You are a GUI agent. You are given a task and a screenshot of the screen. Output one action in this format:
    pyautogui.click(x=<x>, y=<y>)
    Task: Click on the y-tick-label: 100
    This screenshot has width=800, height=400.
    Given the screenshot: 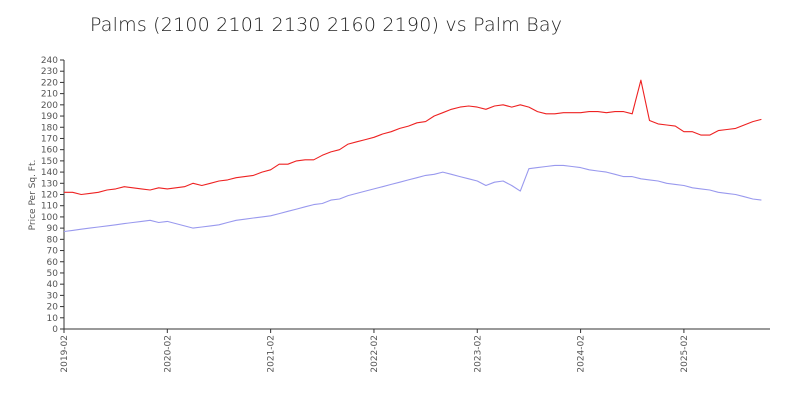 What is the action you would take?
    pyautogui.click(x=49, y=218)
    